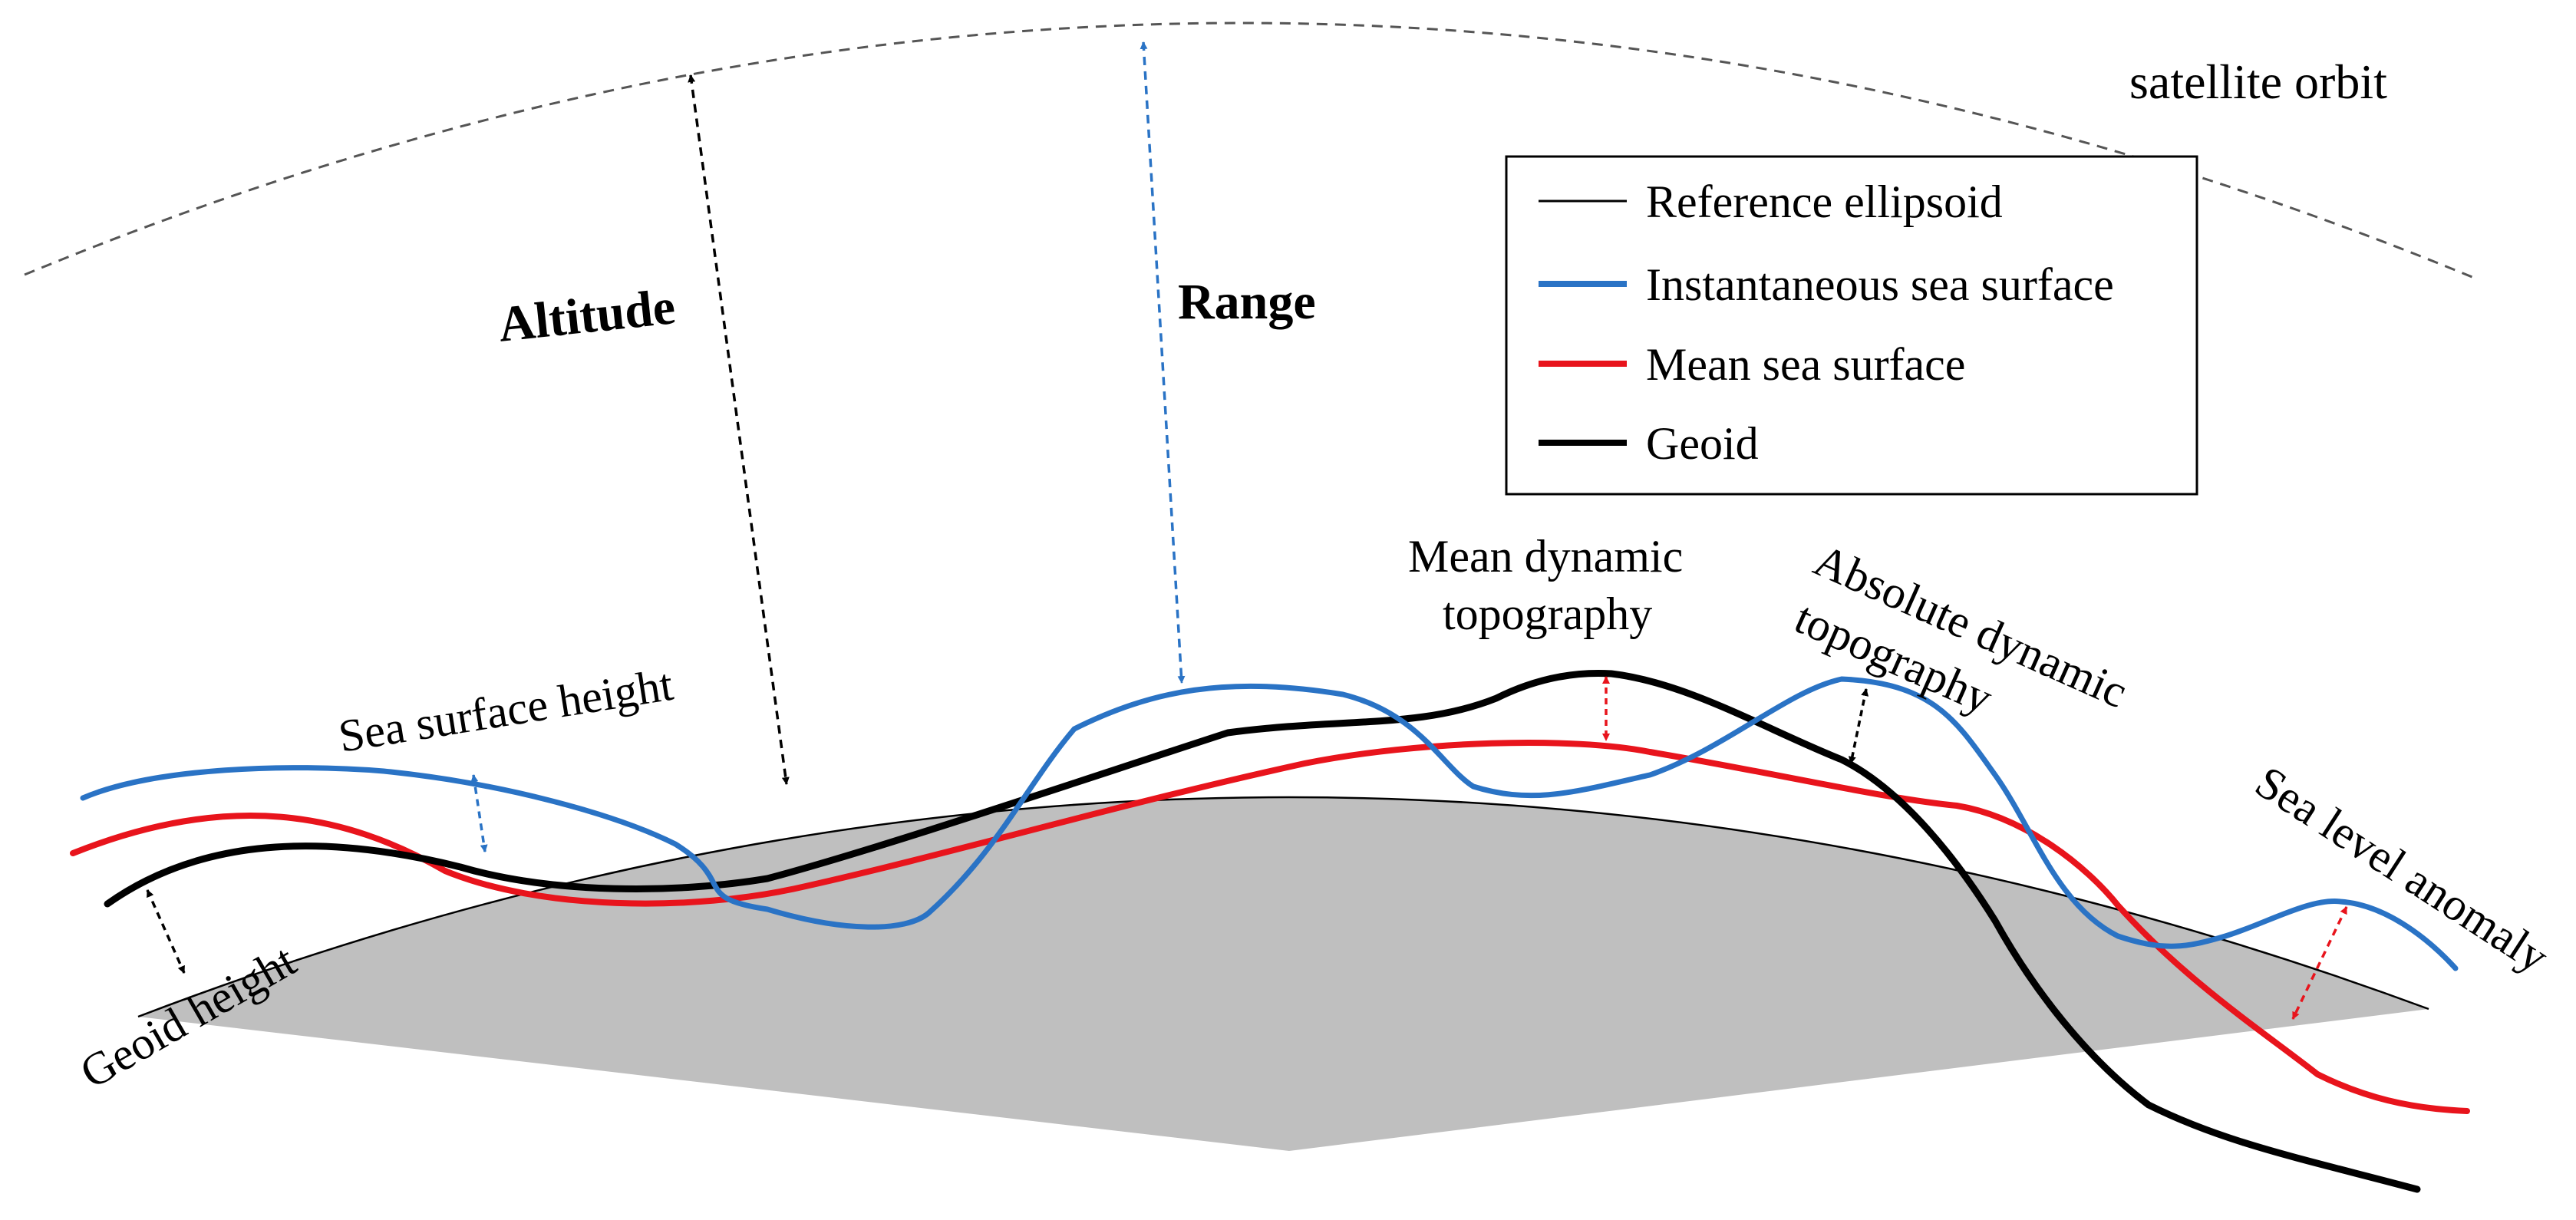 Image resolution: width=2576 pixels, height=1220 pixels. I want to click on legend-box, so click(1852, 325).